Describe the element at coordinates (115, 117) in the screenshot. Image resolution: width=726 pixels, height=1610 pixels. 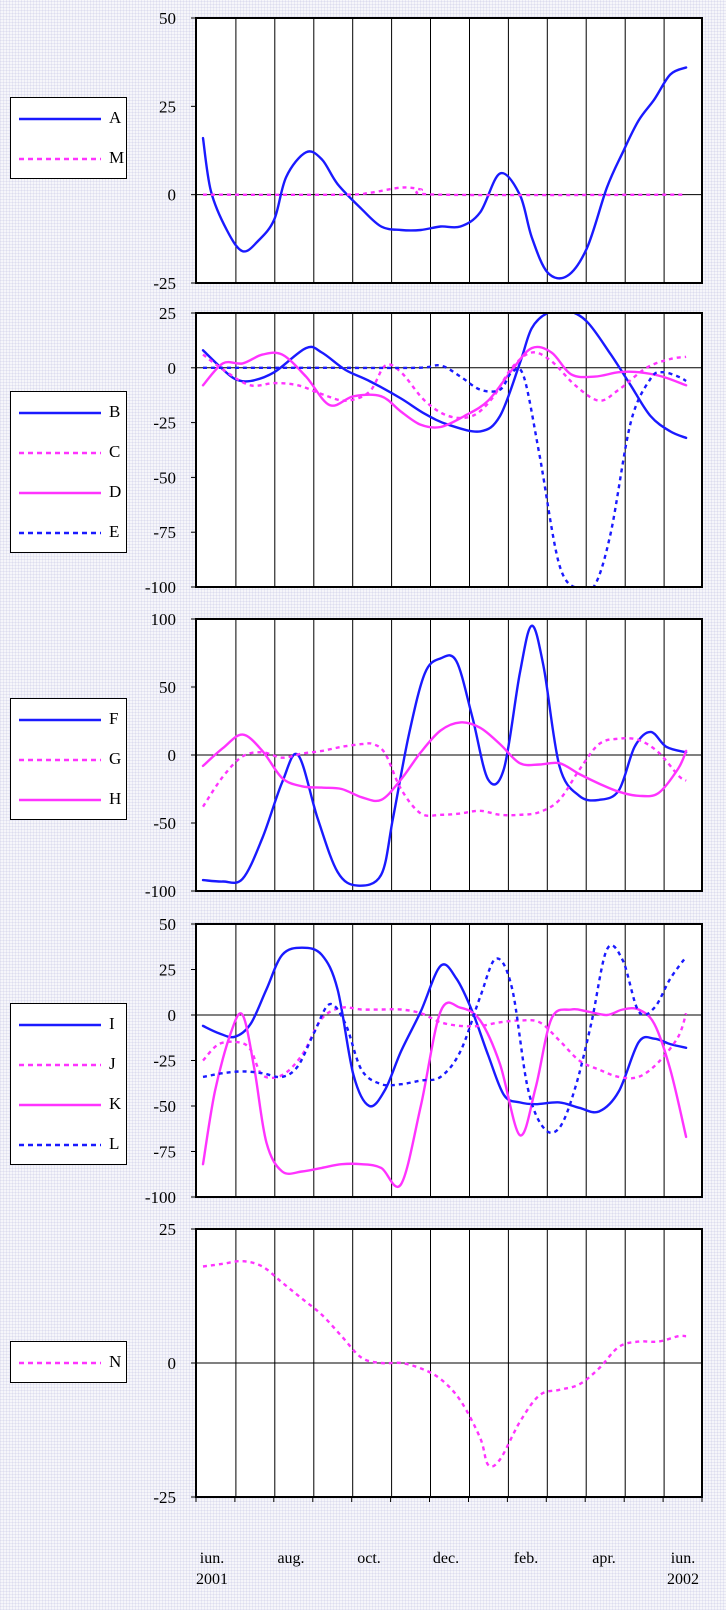
I see `legend-label-a: A` at that location.